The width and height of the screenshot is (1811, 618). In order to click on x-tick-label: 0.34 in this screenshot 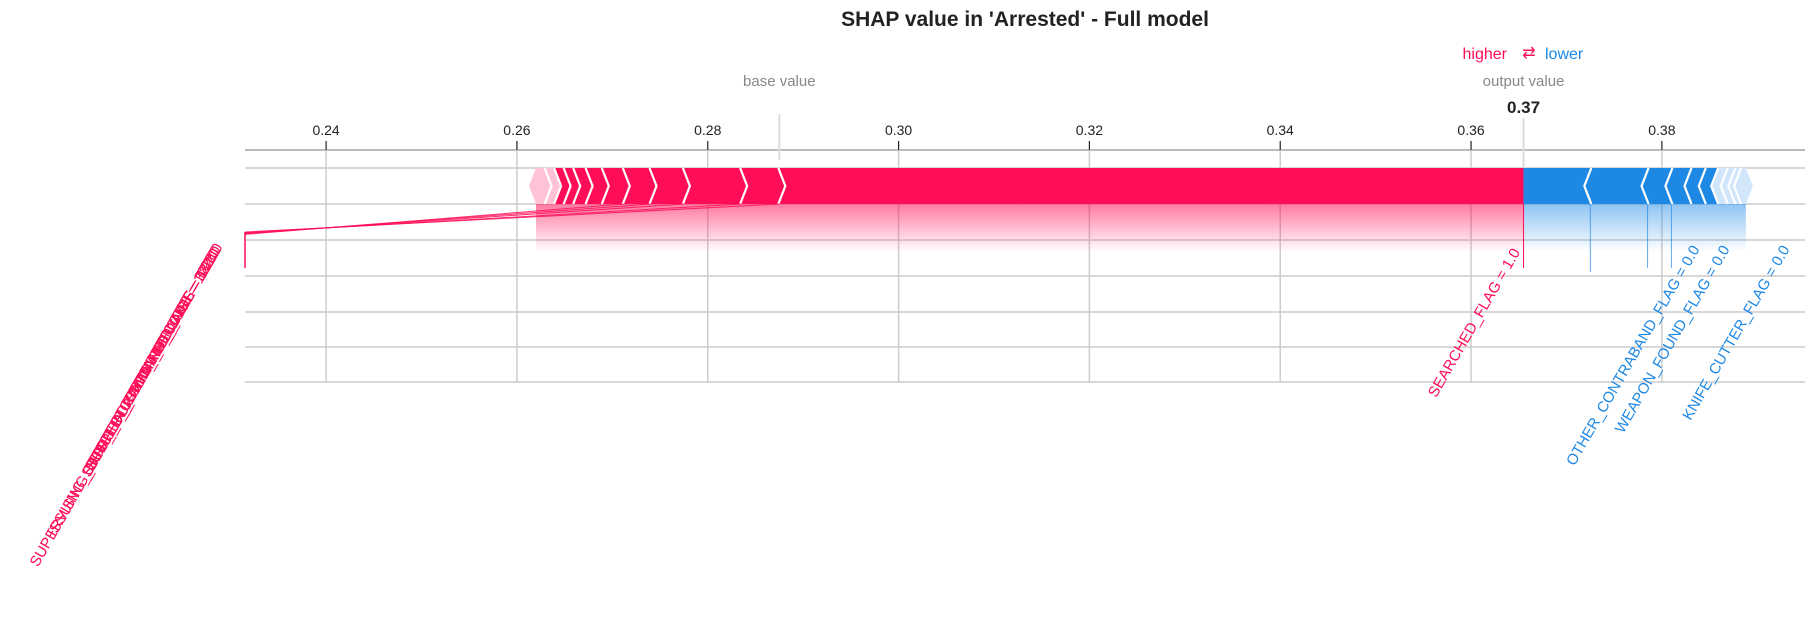, I will do `click(1280, 130)`.